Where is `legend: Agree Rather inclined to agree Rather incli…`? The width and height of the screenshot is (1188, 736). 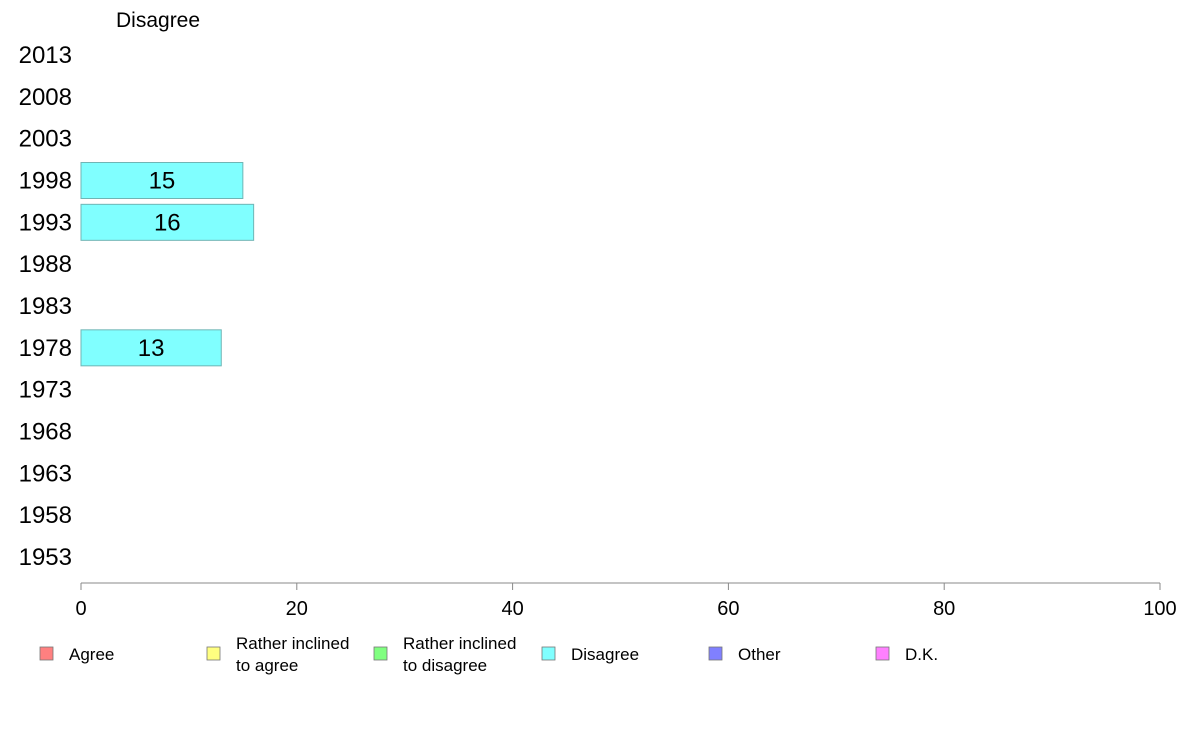 legend: Agree Rather inclined to agree Rather incli… is located at coordinates (488, 654).